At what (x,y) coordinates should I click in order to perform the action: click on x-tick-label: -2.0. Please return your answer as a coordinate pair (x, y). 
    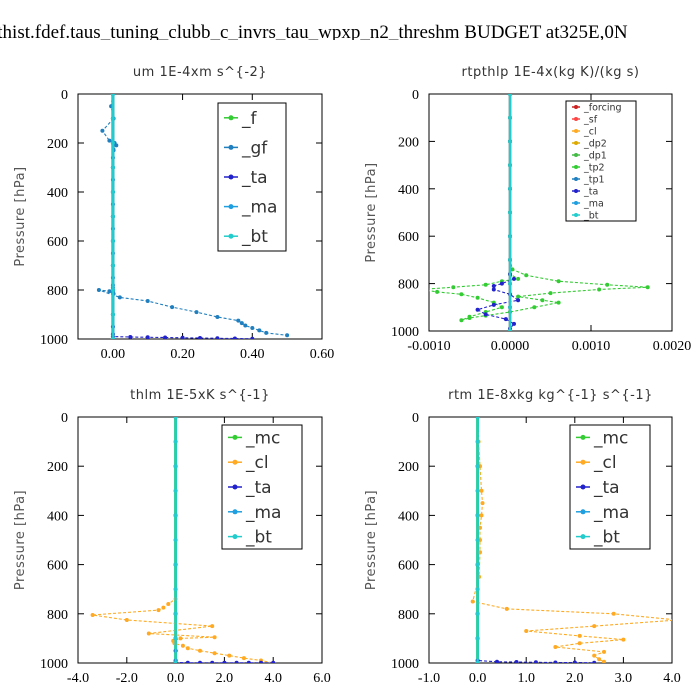
    Looking at the image, I should click on (127, 678).